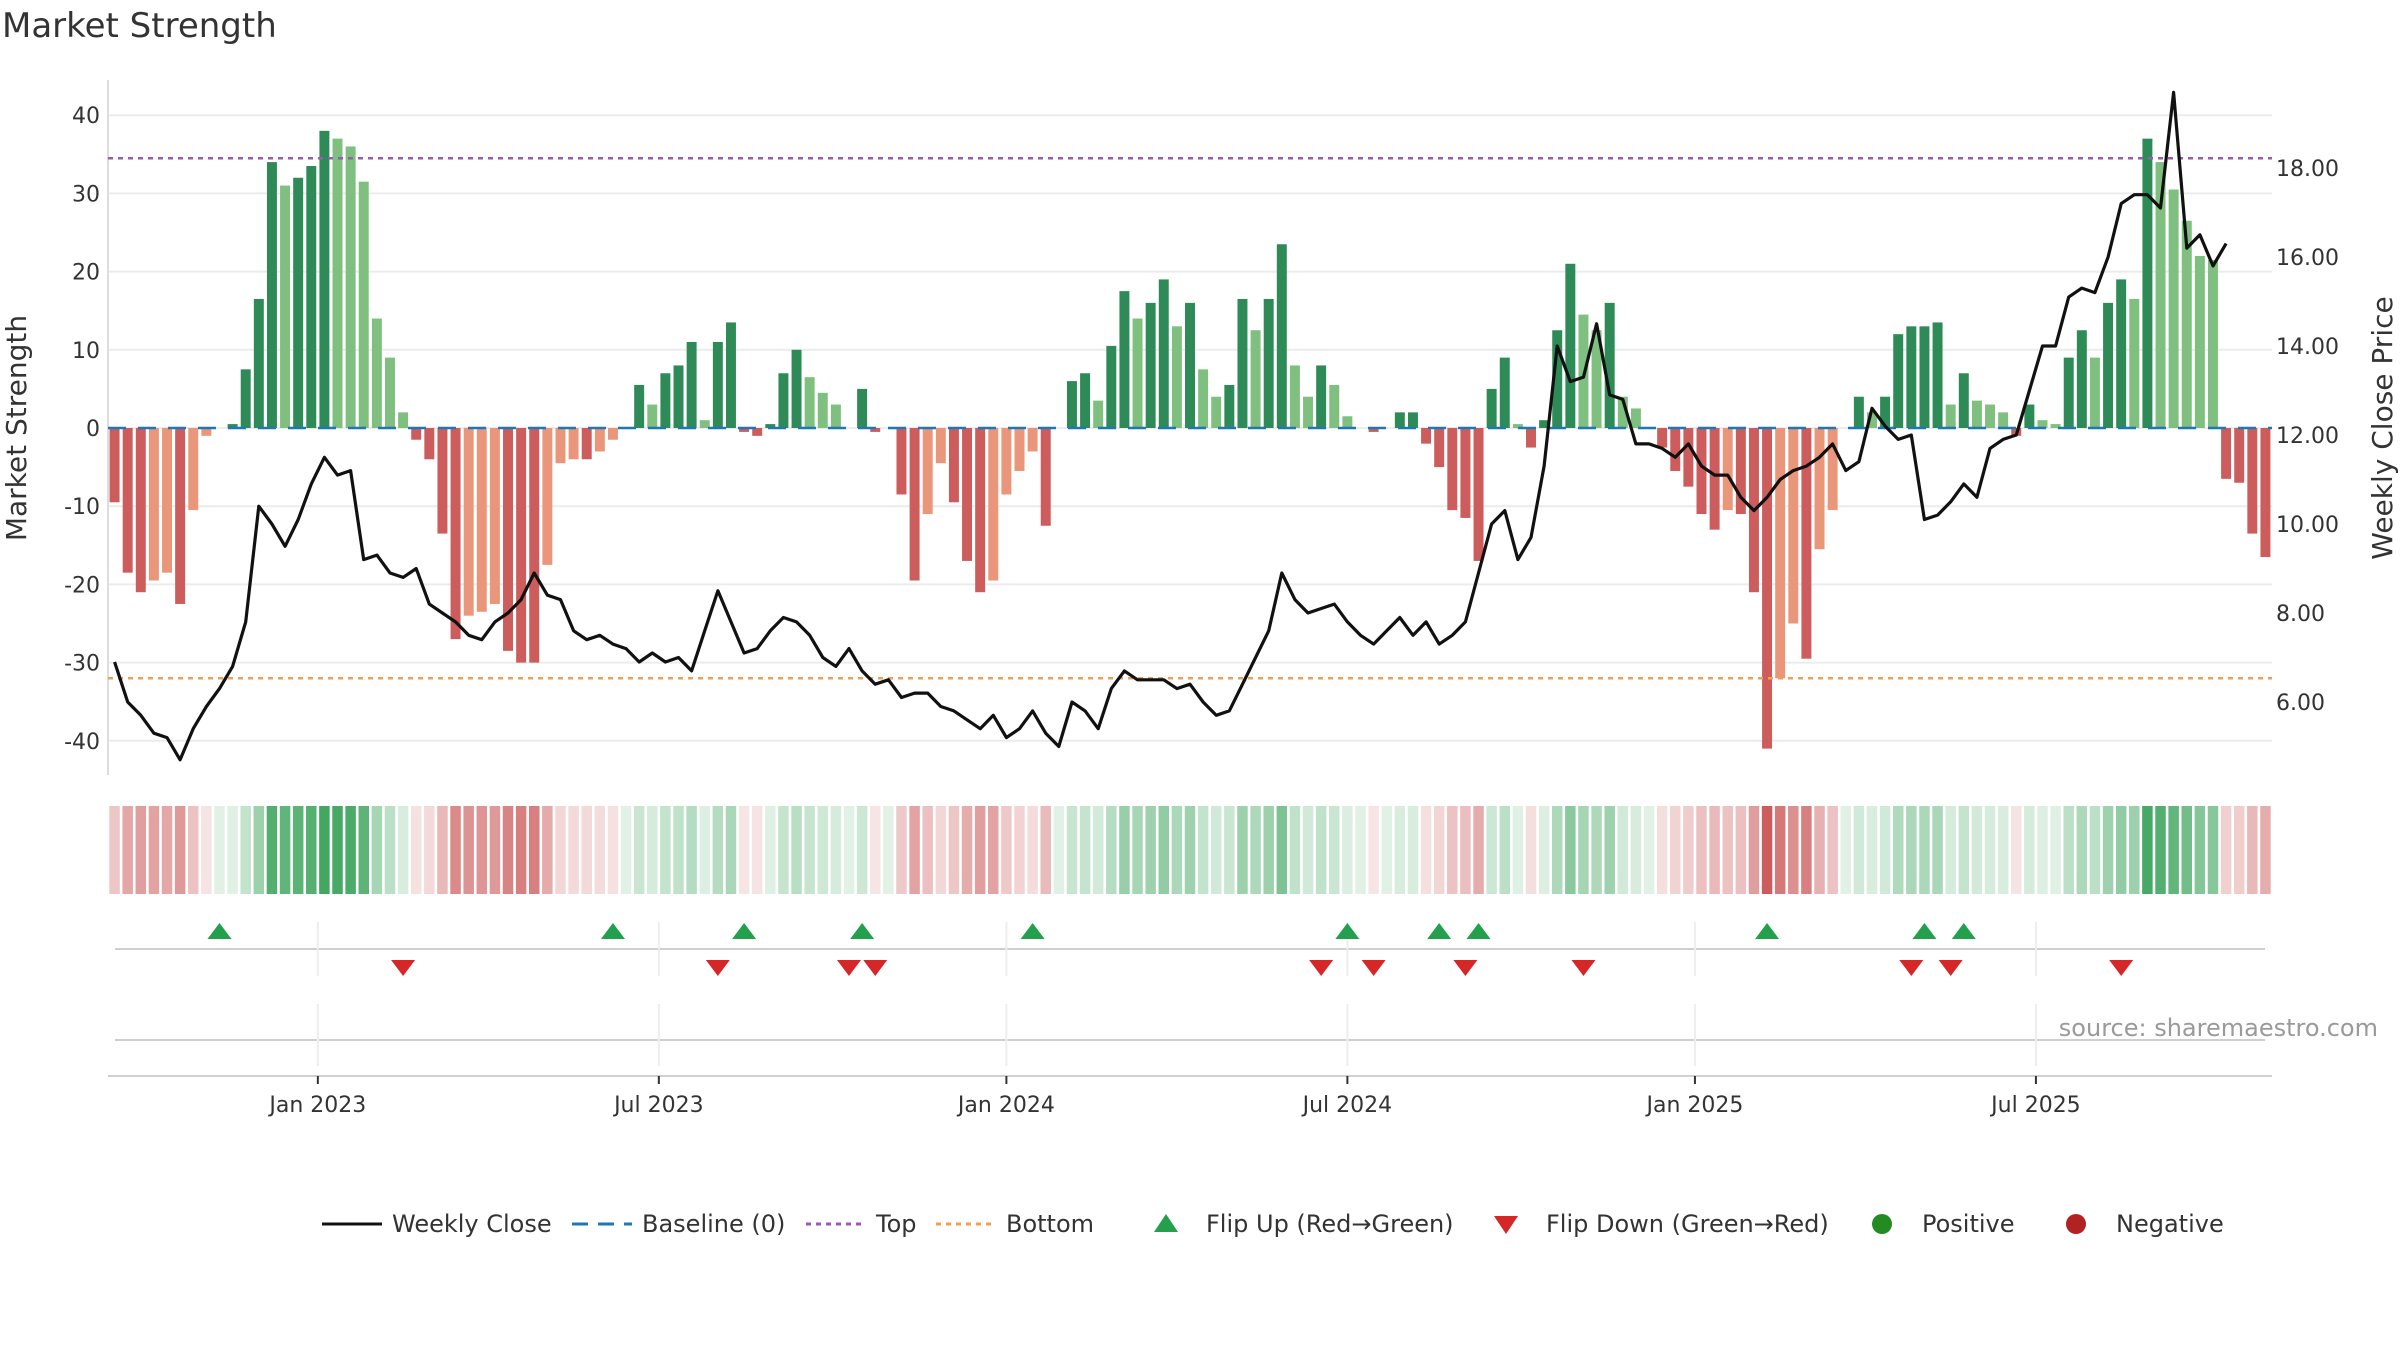 The width and height of the screenshot is (2400, 1350). Describe the element at coordinates (316, 1105) in the screenshot. I see `x-tick-label: Jan 2023` at that location.